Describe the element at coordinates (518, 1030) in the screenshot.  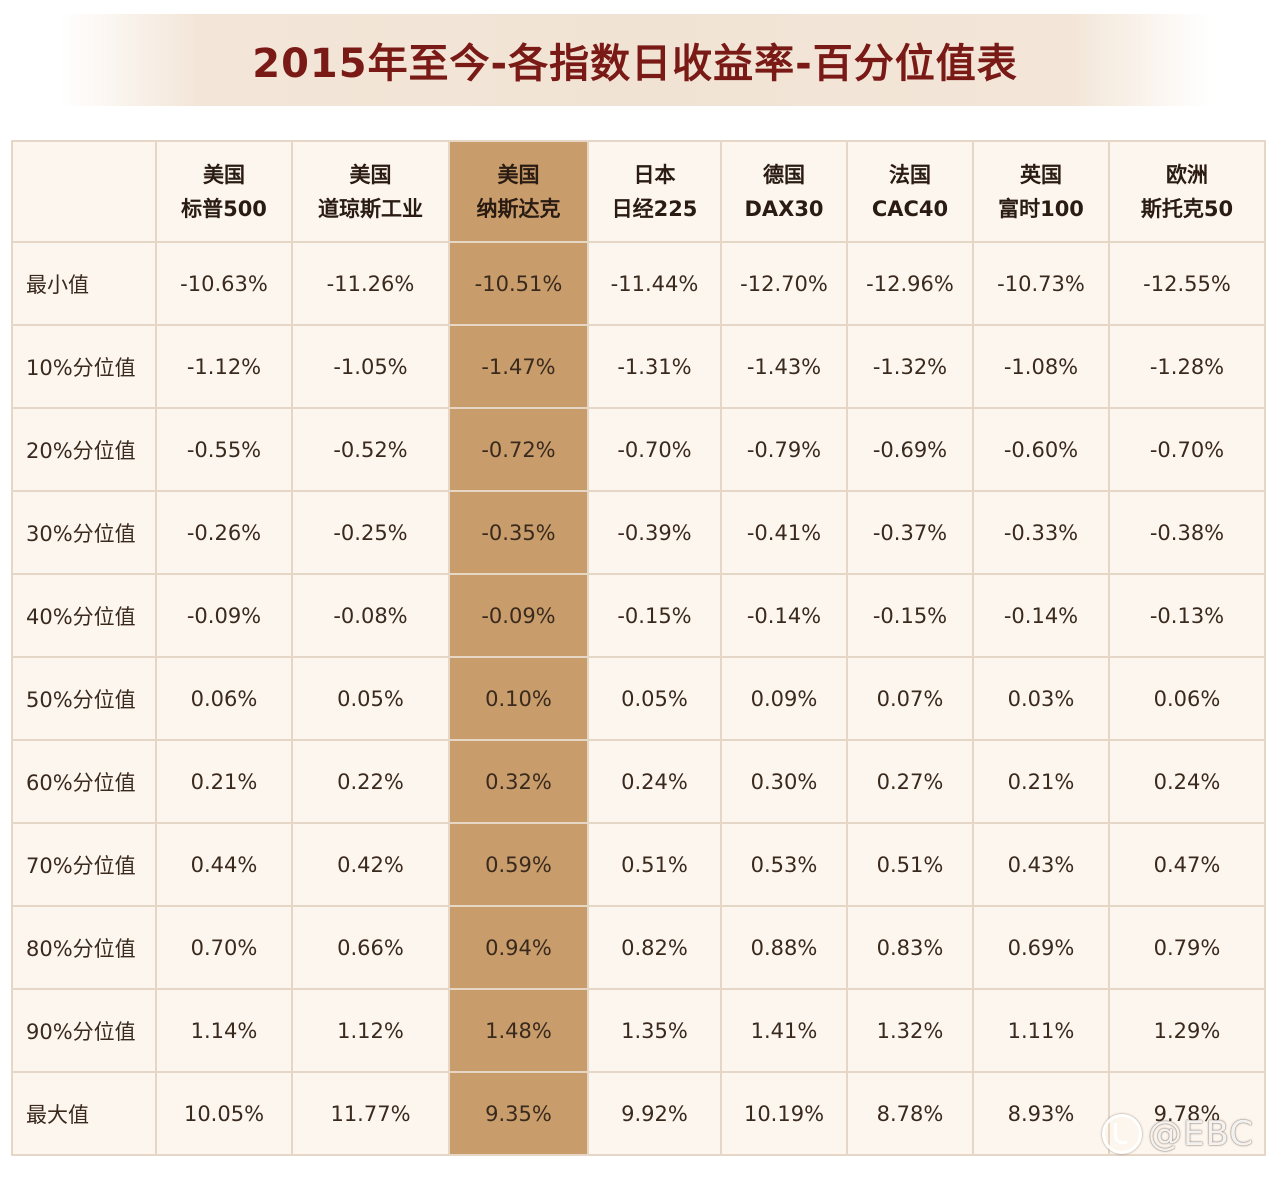
I see `table-cell-highlighted: 1.48%` at that location.